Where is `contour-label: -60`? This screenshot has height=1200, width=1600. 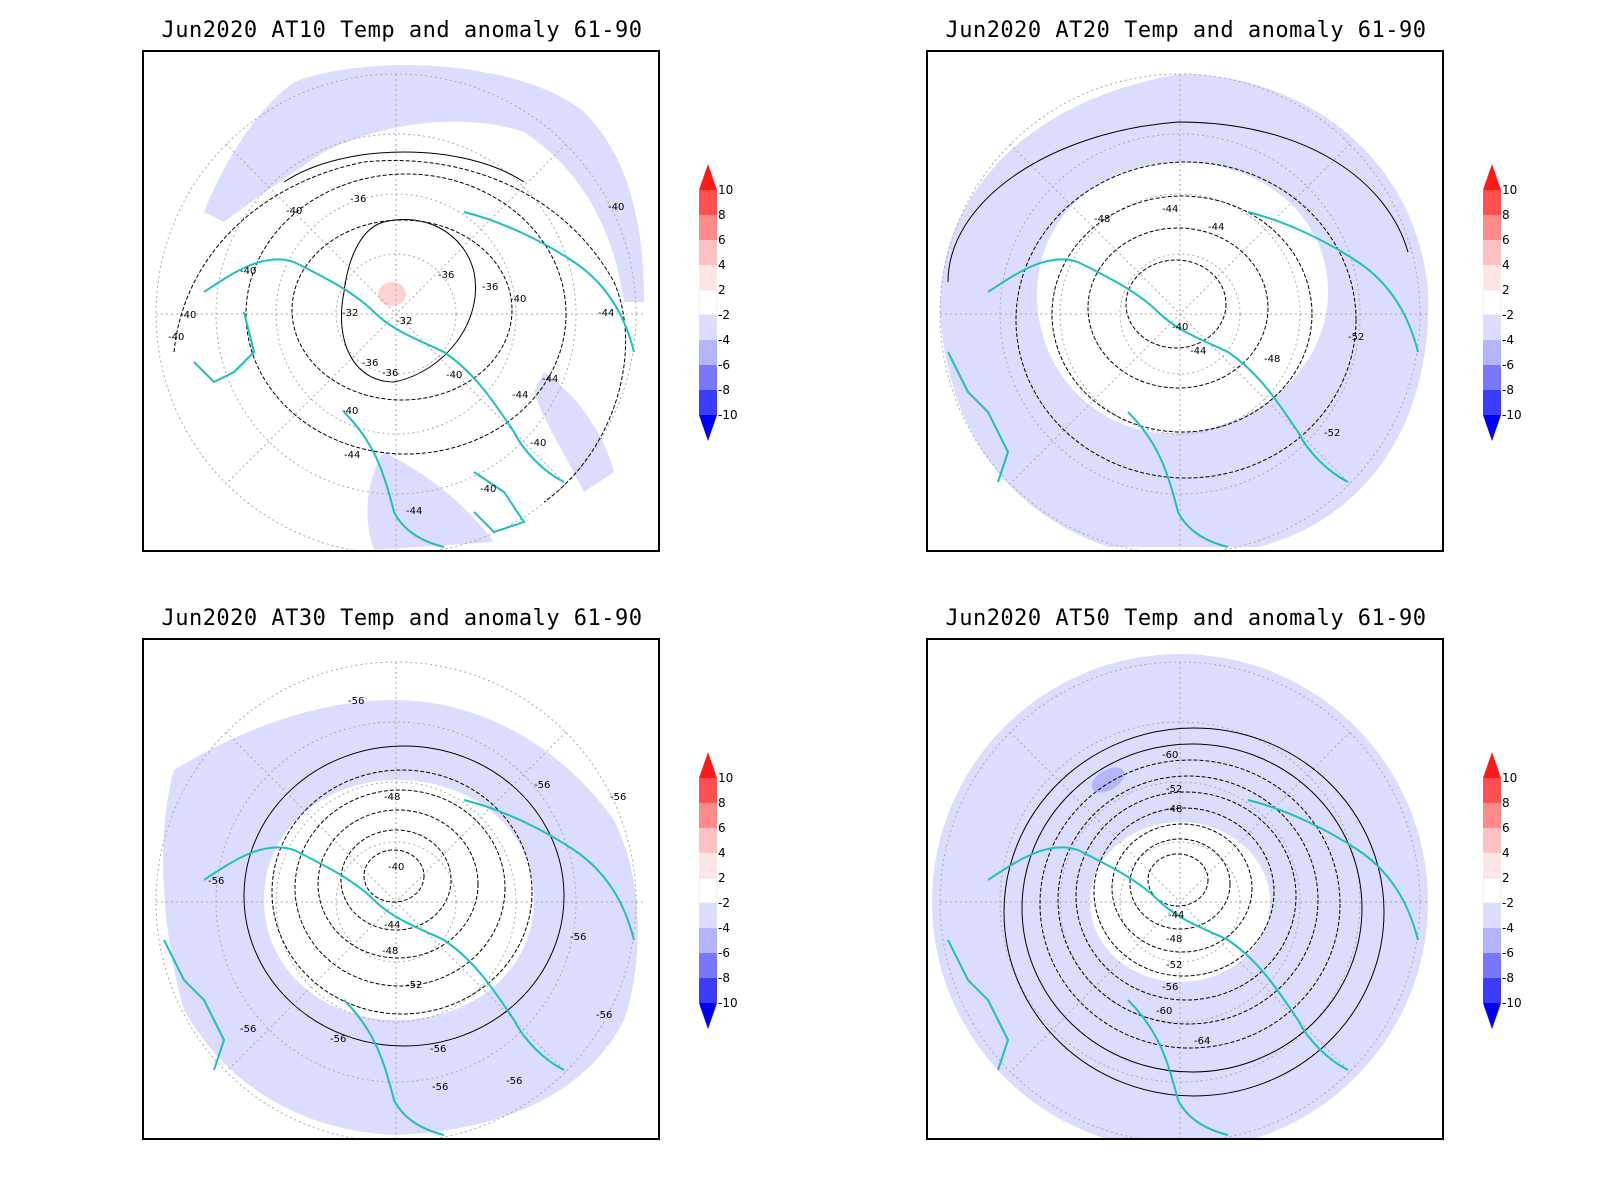
contour-label: -60 is located at coordinates (1170, 755).